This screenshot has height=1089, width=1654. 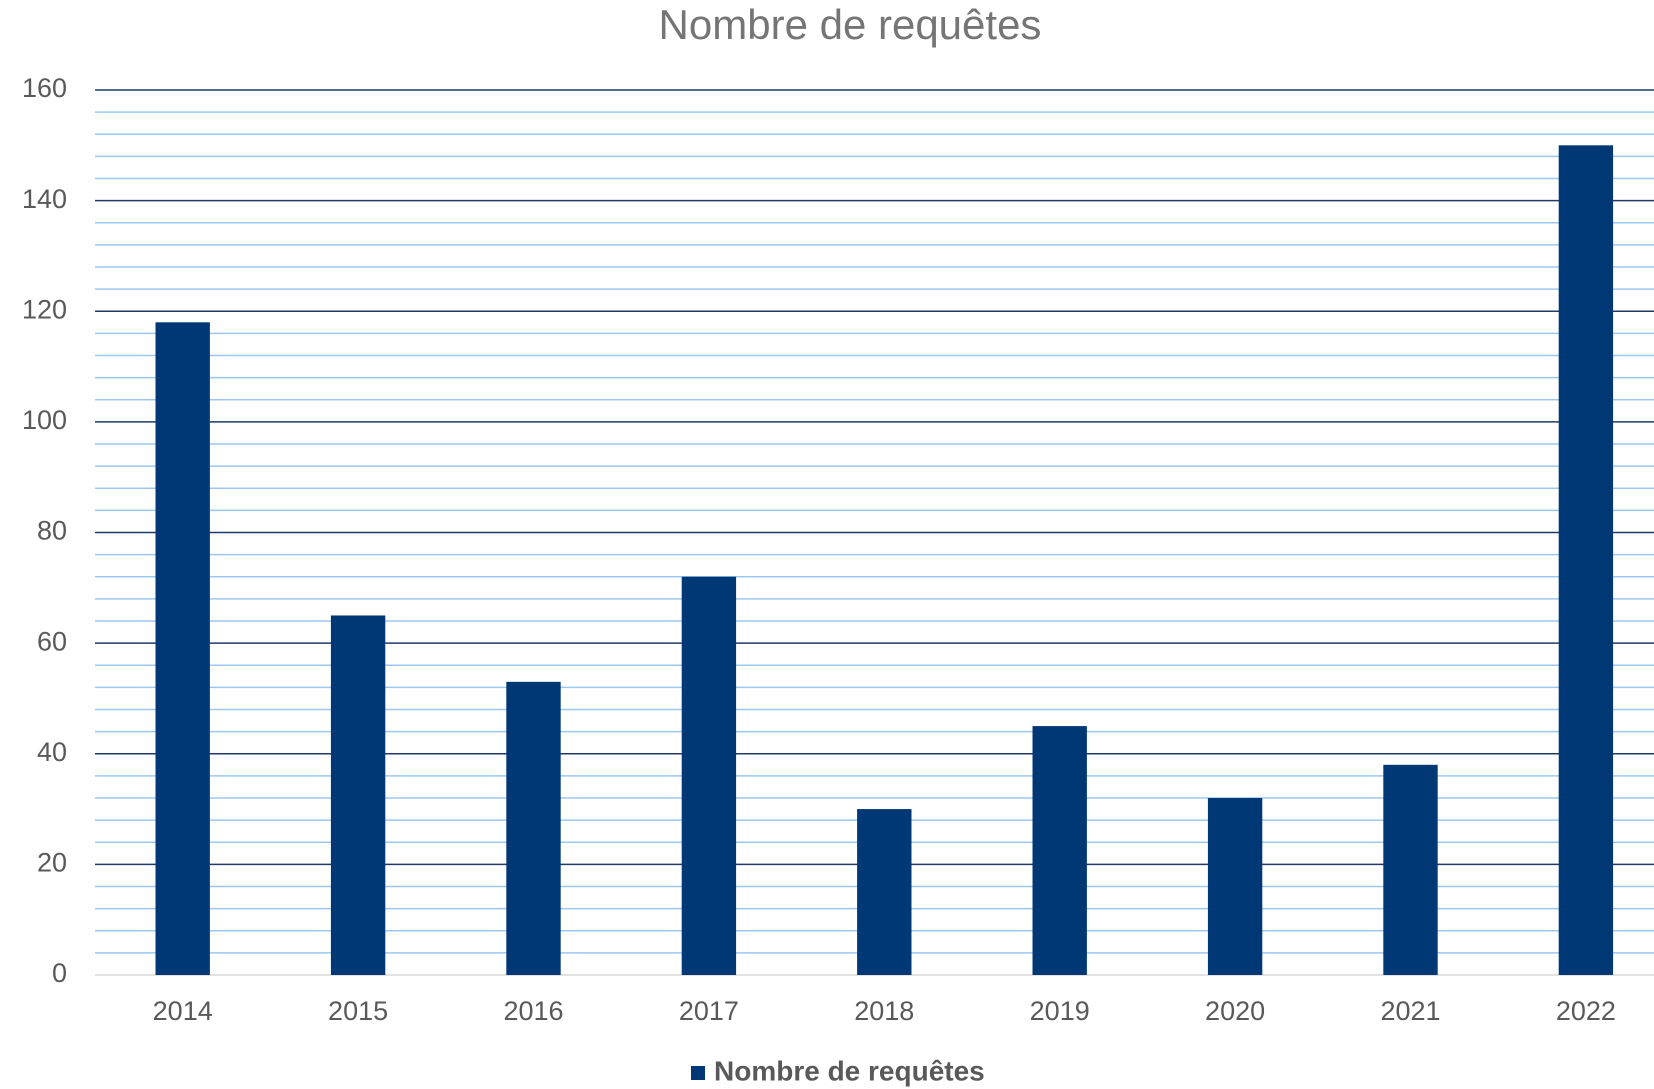 What do you see at coordinates (1410, 1011) in the screenshot?
I see `x-tick-label: 2021` at bounding box center [1410, 1011].